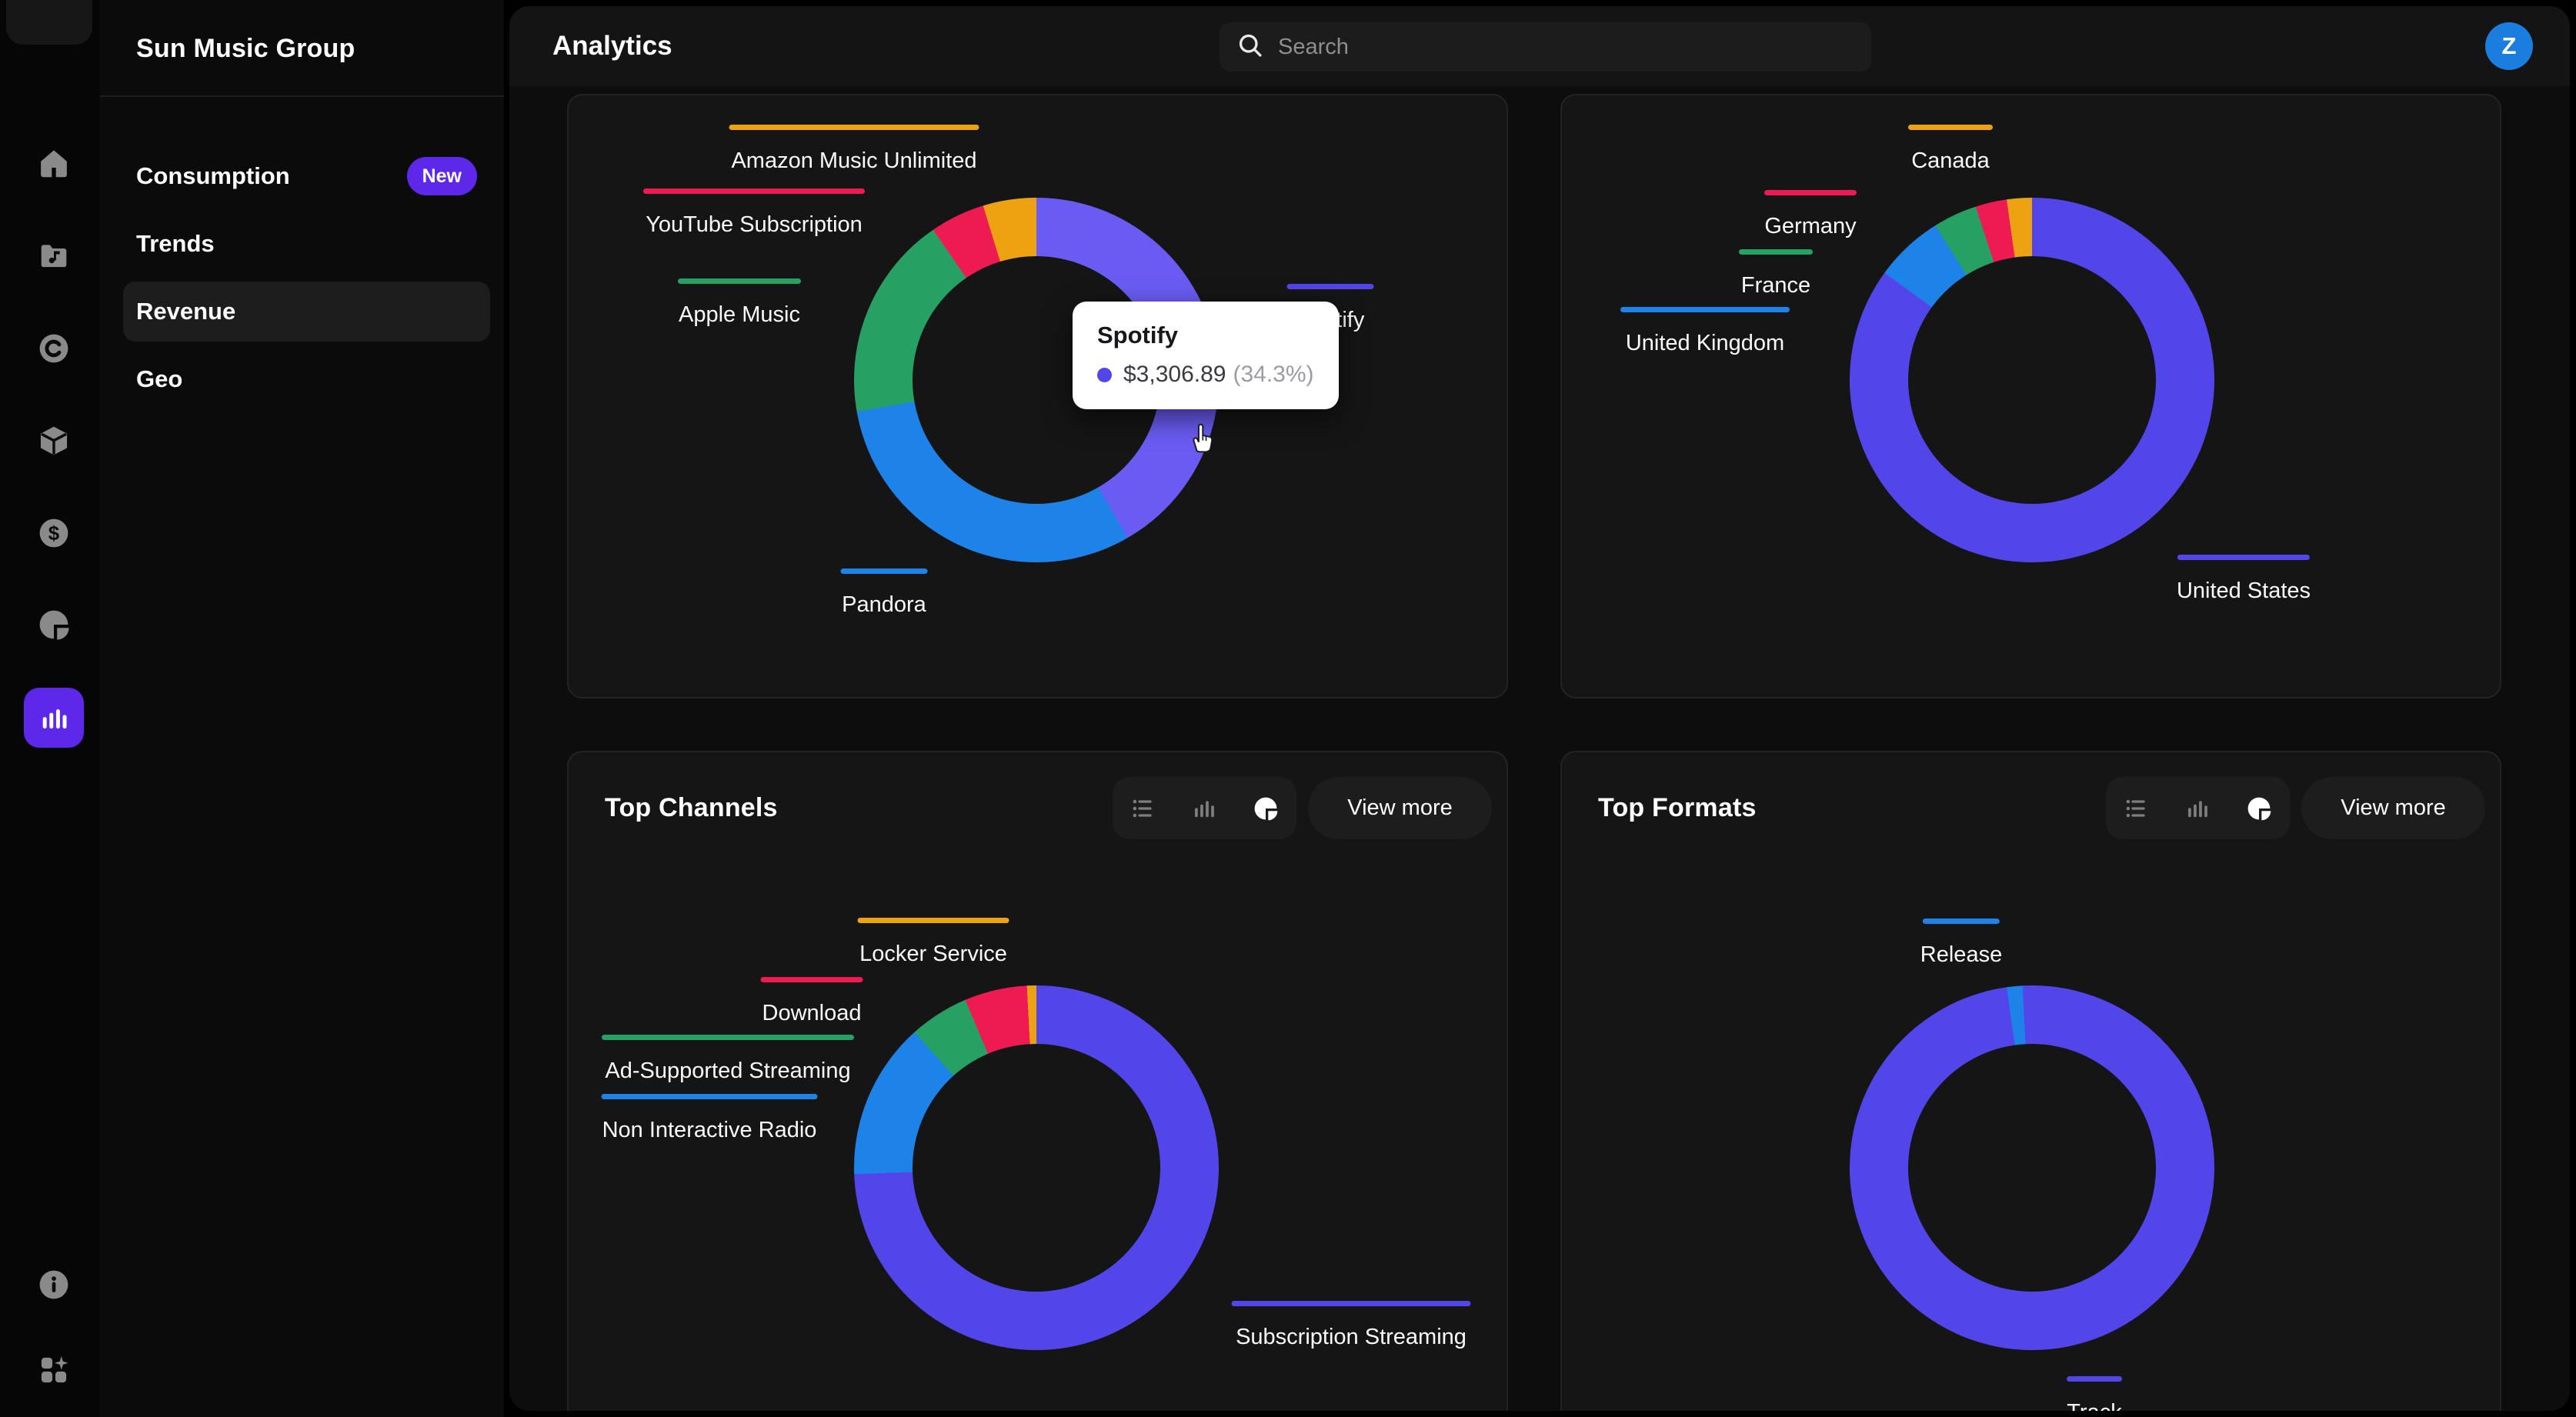 This screenshot has height=1417, width=2576. I want to click on donut-label: Amazon Music Unlimited, so click(854, 149).